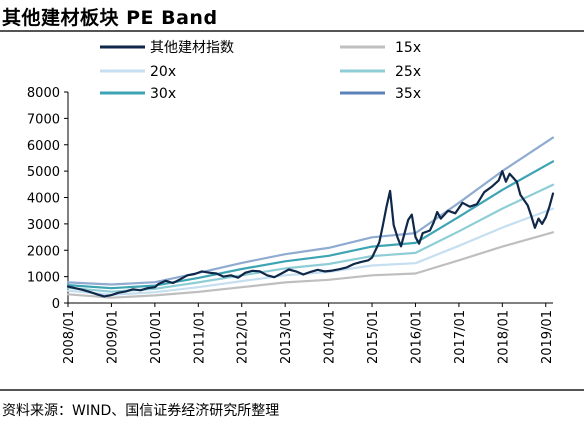  I want to click on title-divider, so click(292, 31).